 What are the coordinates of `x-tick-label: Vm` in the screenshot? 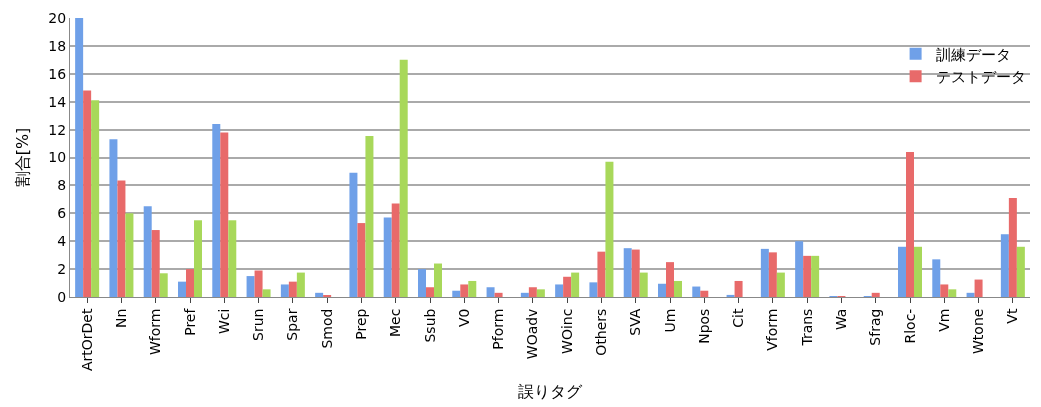 It's located at (943, 320).